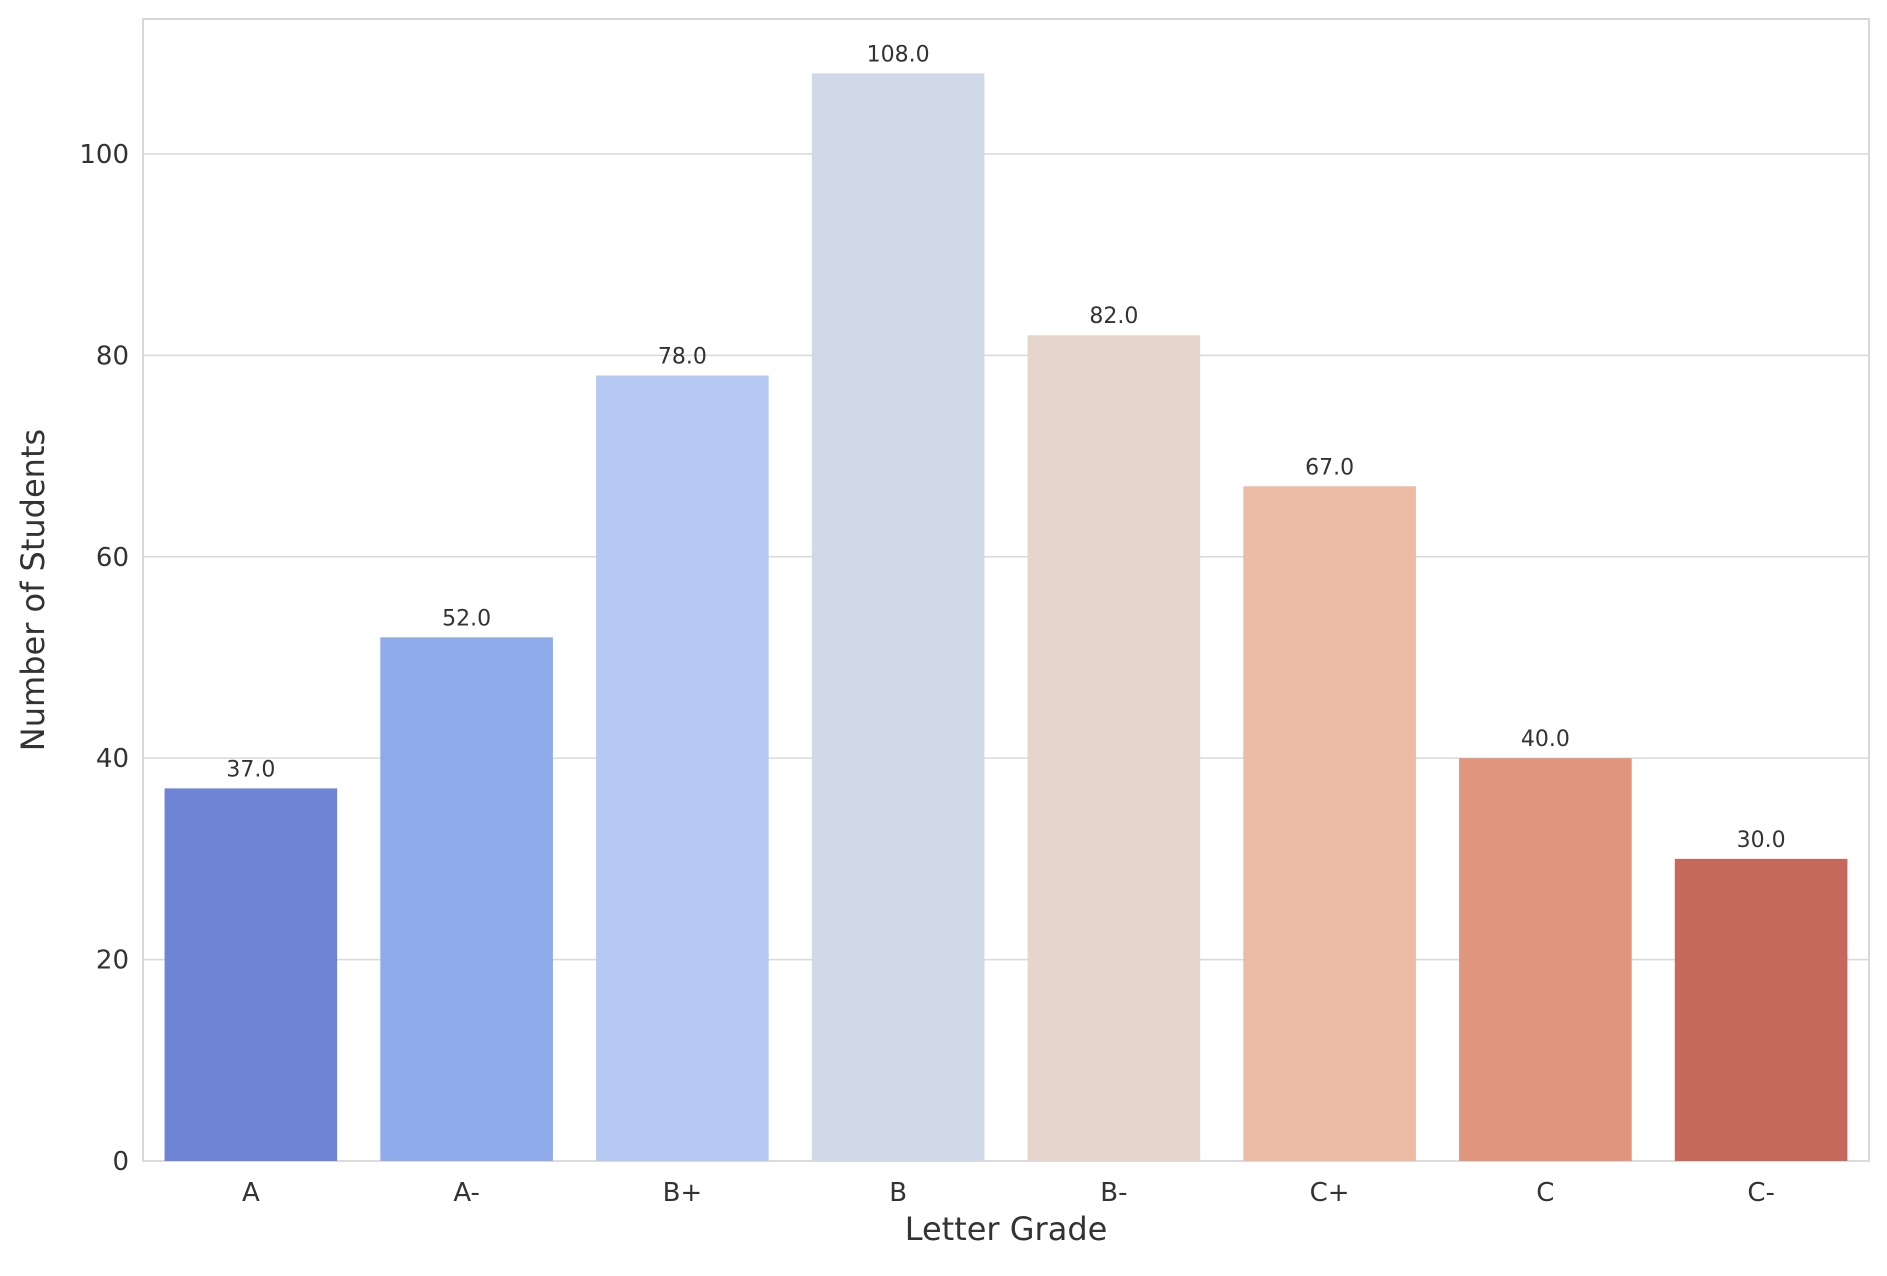 The image size is (1887, 1276). What do you see at coordinates (1545, 1193) in the screenshot?
I see `x-tick-label: C` at bounding box center [1545, 1193].